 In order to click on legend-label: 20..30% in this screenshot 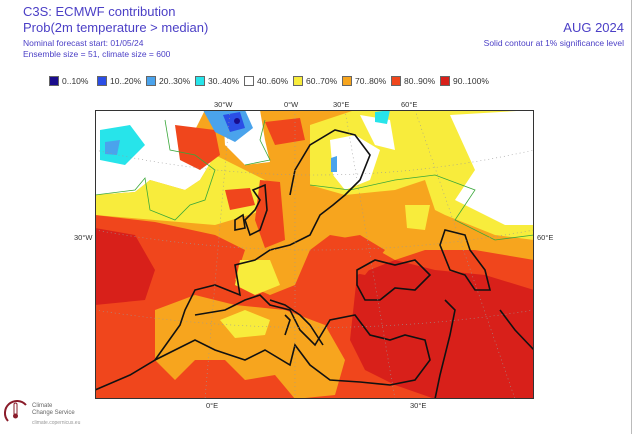, I will do `click(175, 81)`.